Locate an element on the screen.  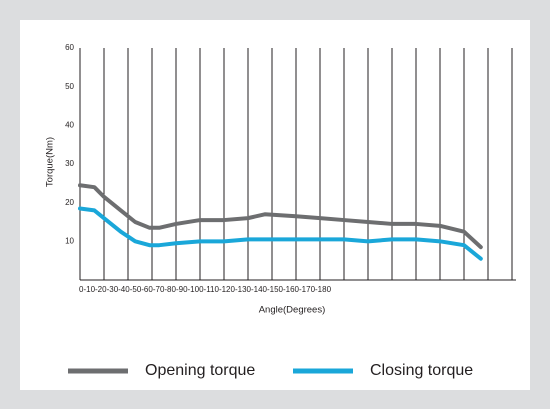
legend-label: Opening torque is located at coordinates (200, 370).